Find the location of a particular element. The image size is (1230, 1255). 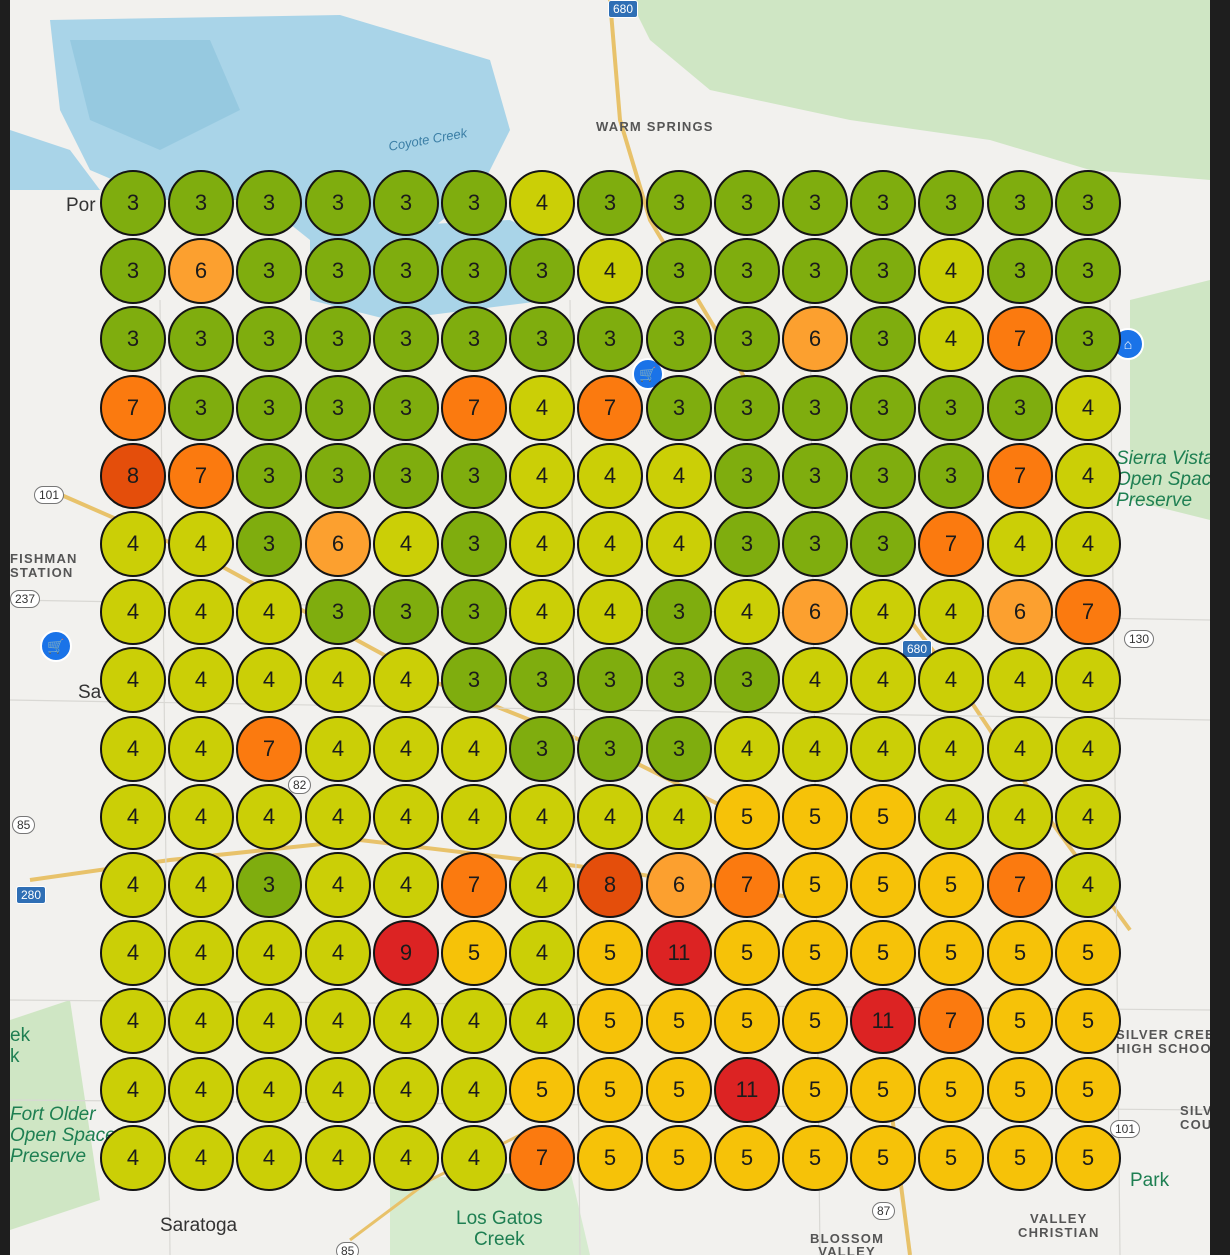

grid-cell-r12-c11: 5 is located at coordinates (815, 953).